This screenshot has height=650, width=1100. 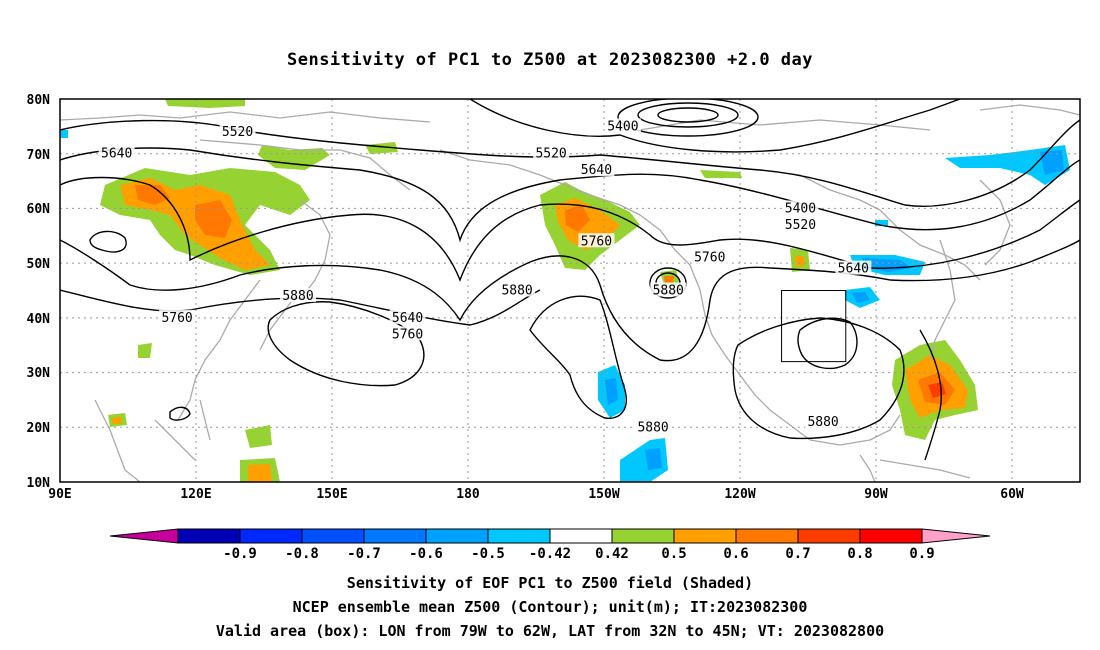 I want to click on colorbar-label: 0.5, so click(x=673, y=554).